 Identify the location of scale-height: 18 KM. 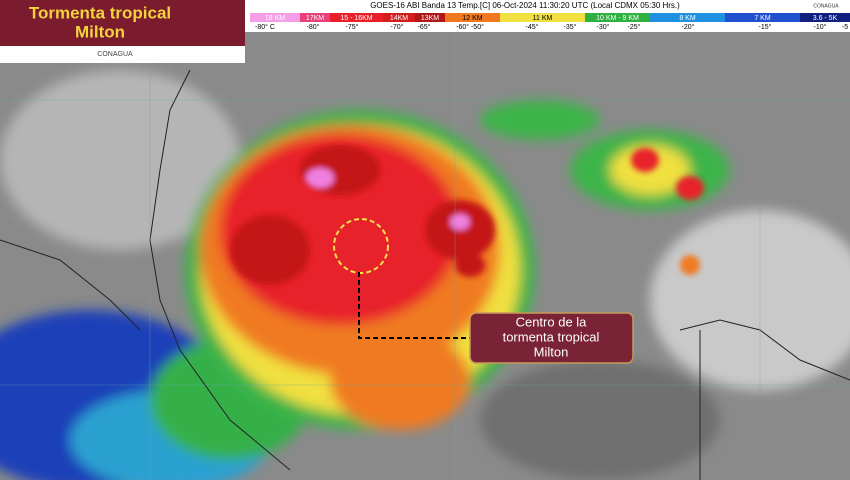
(275, 18).